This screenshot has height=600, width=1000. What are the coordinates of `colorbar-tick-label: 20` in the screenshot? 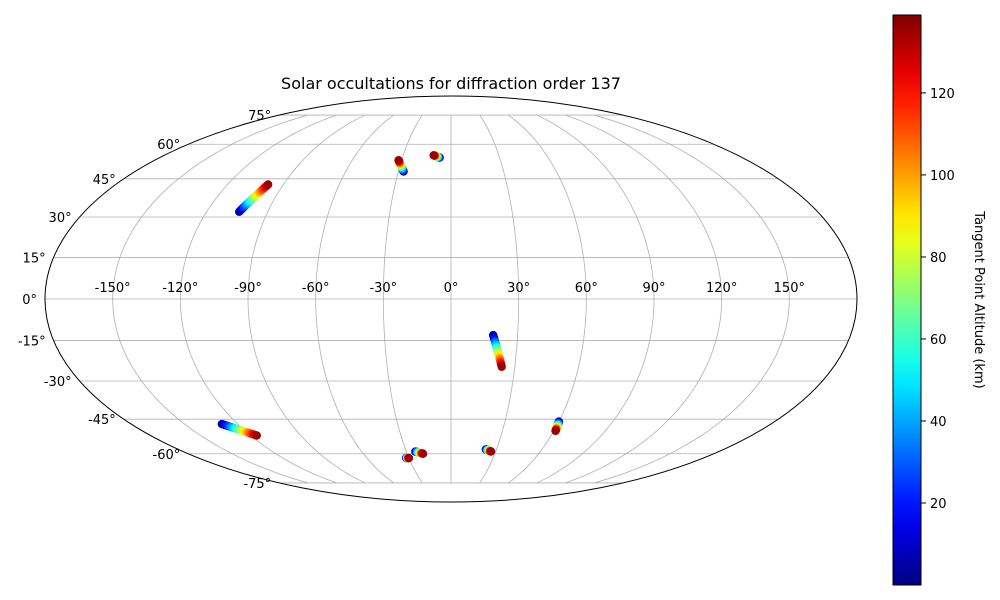 It's located at (938, 504).